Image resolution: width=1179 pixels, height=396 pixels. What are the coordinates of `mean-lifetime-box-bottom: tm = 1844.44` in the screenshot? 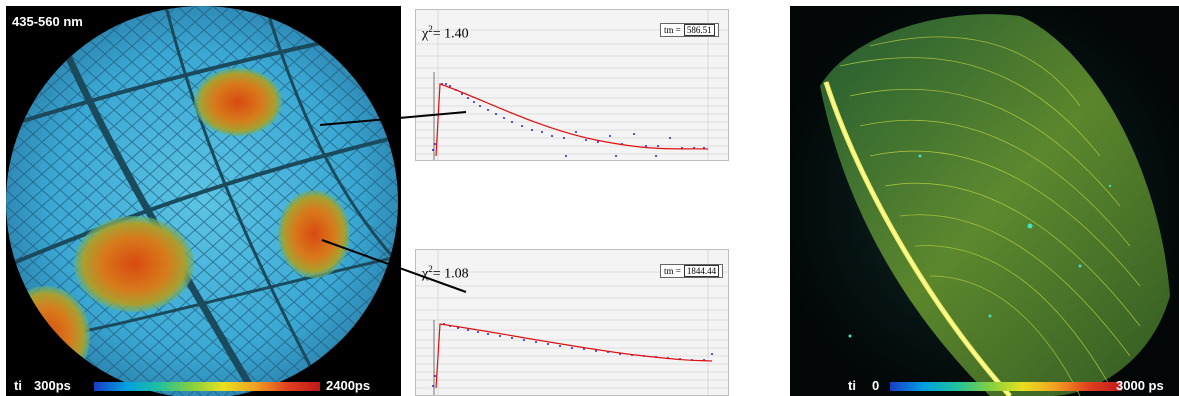 It's located at (692, 271).